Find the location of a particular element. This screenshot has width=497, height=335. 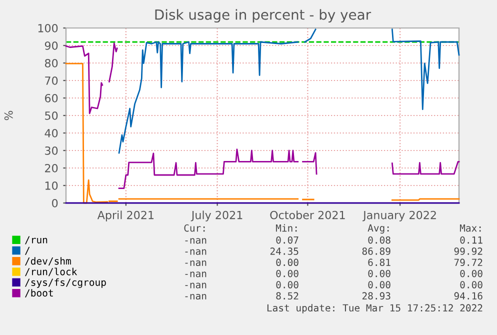

text: 8.52 is located at coordinates (287, 296).